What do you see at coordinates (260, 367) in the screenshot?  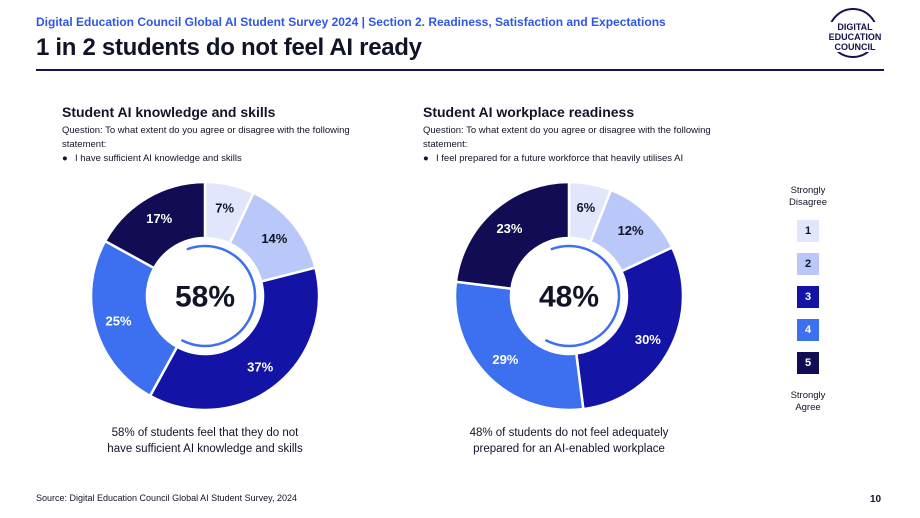 I see `left-slice-label-3: 37%` at bounding box center [260, 367].